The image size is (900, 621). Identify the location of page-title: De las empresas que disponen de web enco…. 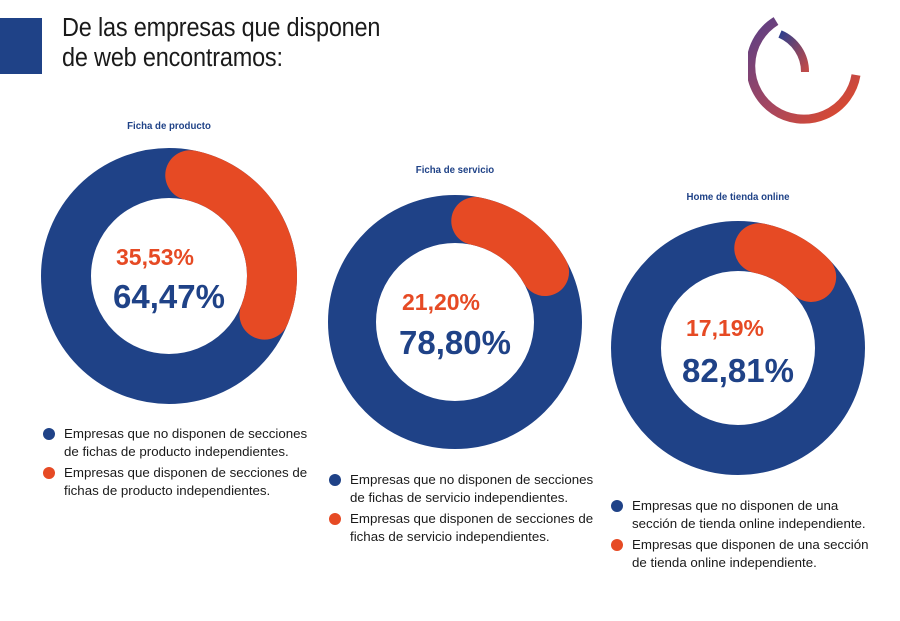
(221, 43).